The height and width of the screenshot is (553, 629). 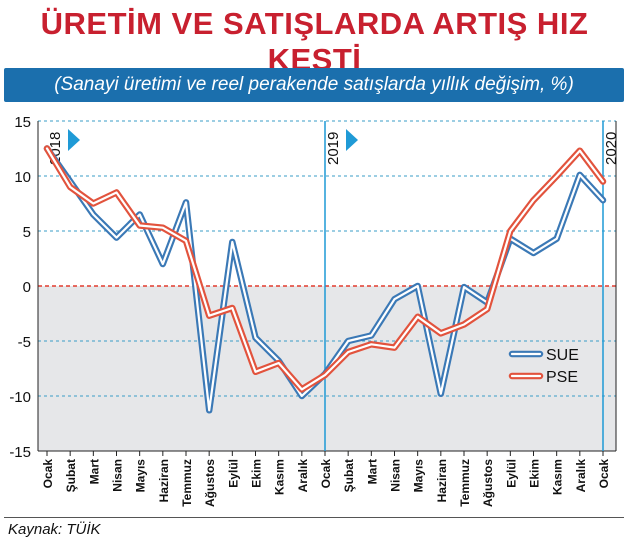 What do you see at coordinates (20, 452) in the screenshot?
I see `y-tick-label: -15` at bounding box center [20, 452].